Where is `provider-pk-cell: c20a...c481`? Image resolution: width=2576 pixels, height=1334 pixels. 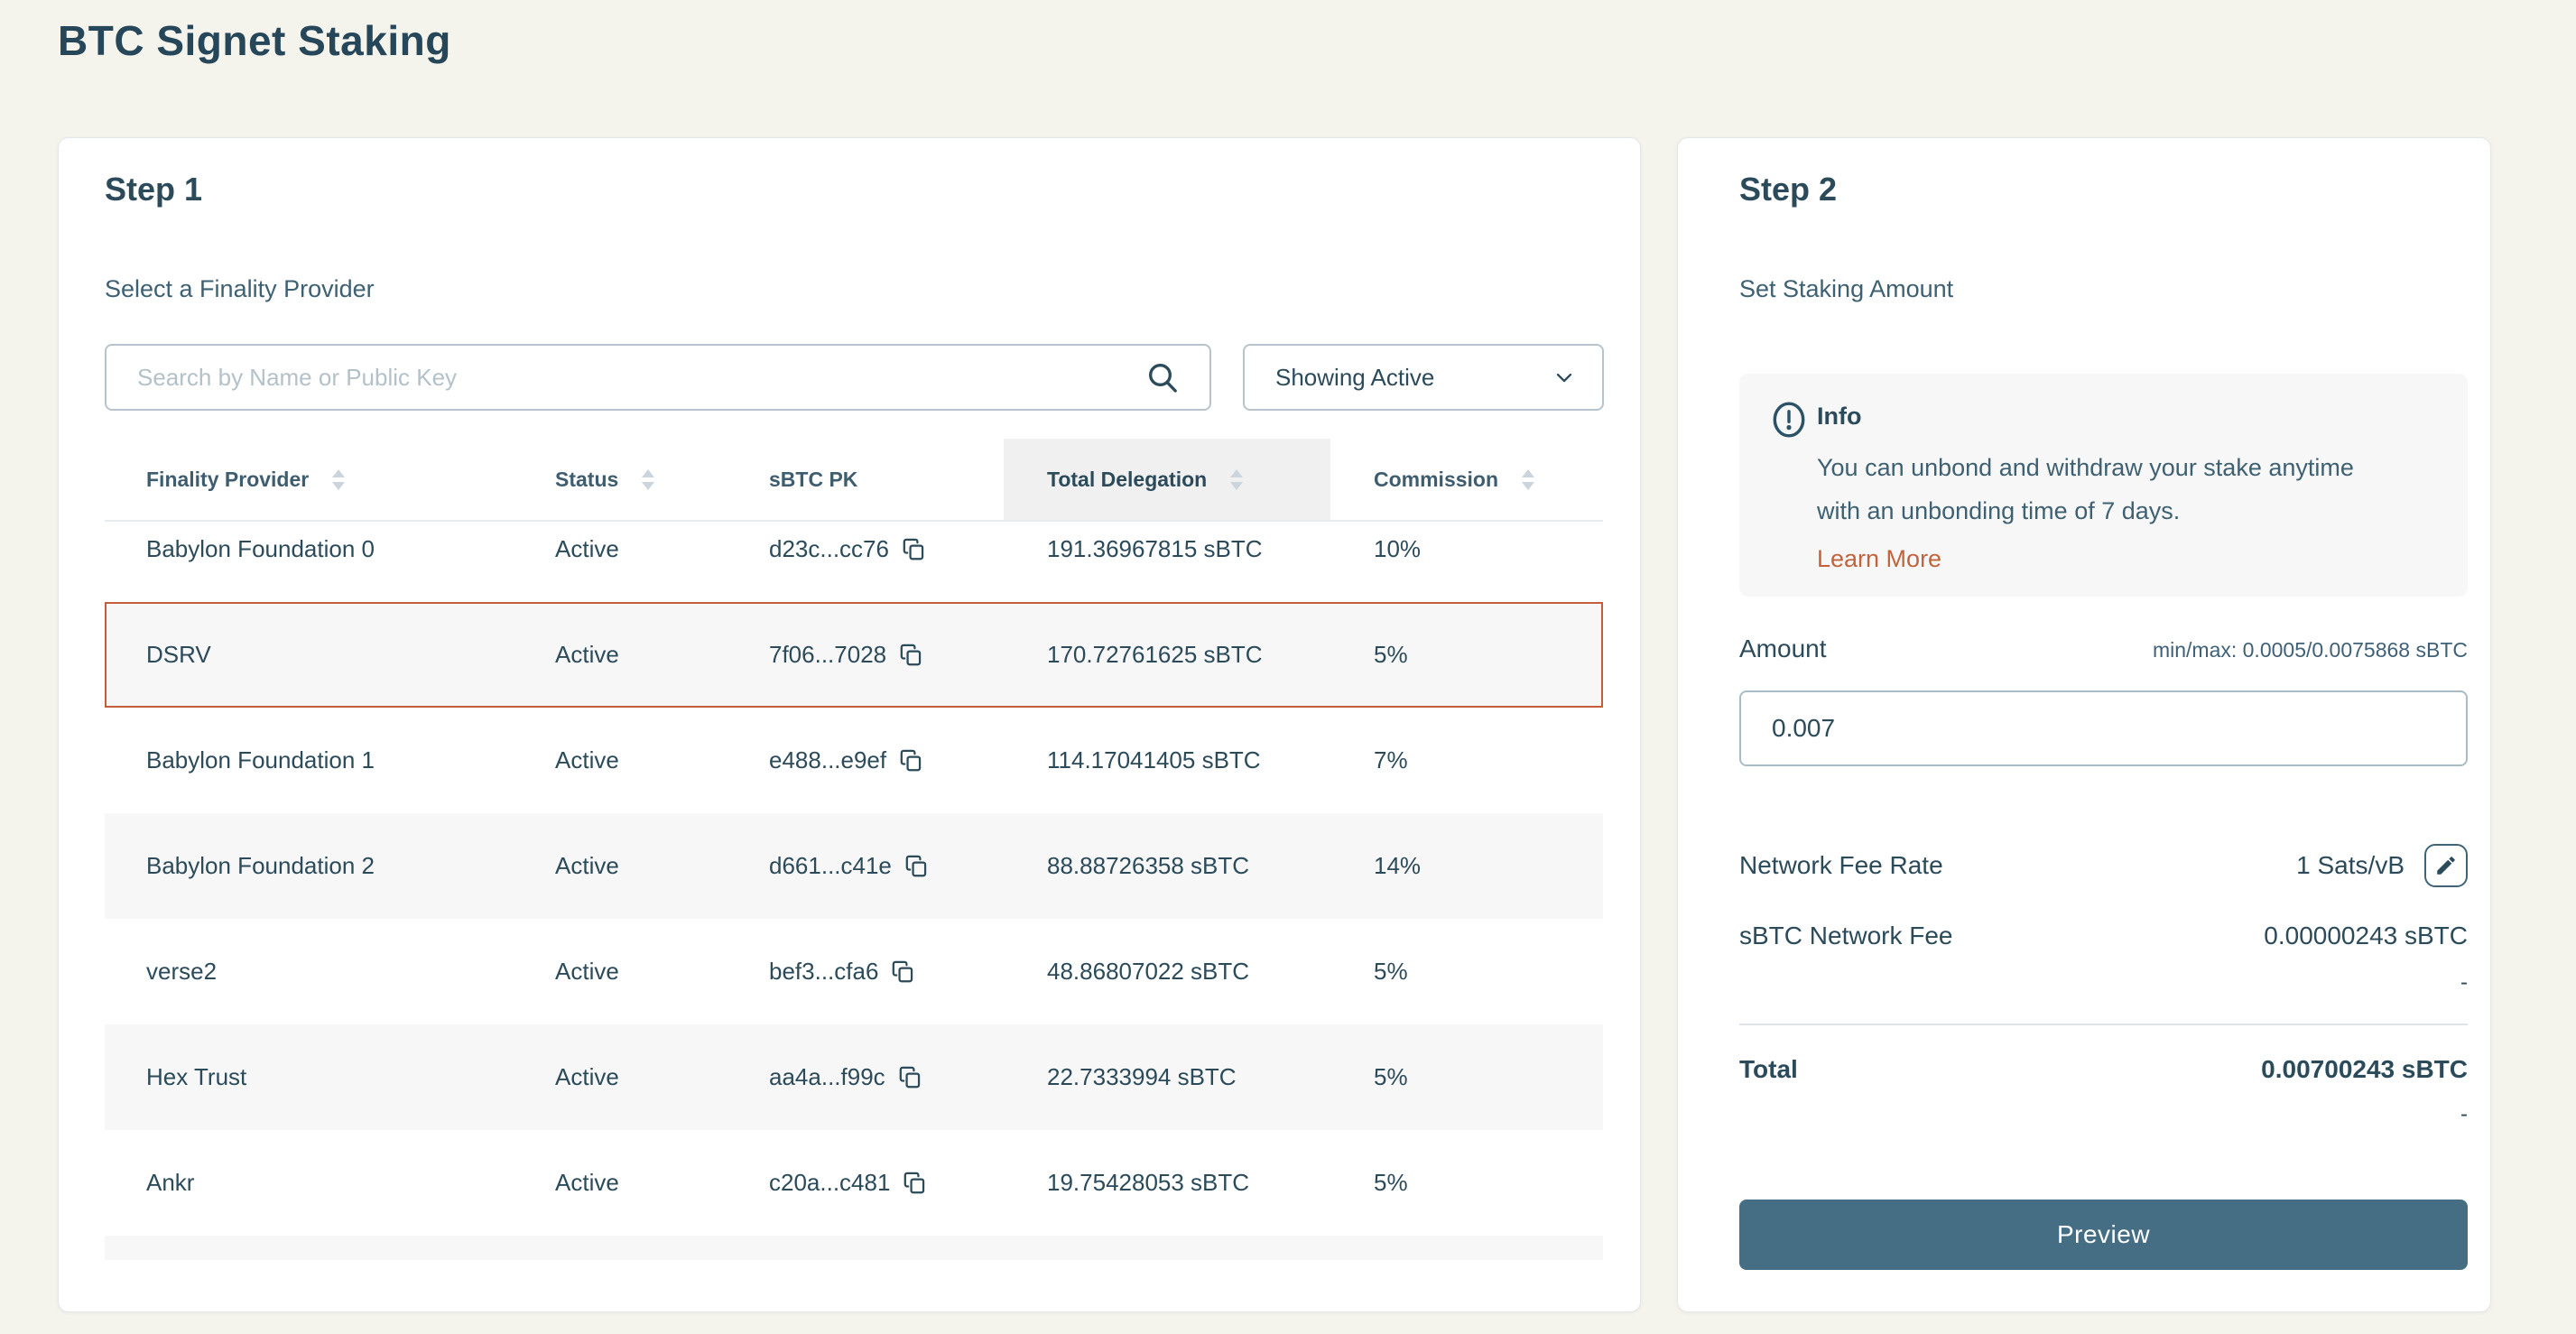
provider-pk-cell: c20a...c481 is located at coordinates (886, 1183).